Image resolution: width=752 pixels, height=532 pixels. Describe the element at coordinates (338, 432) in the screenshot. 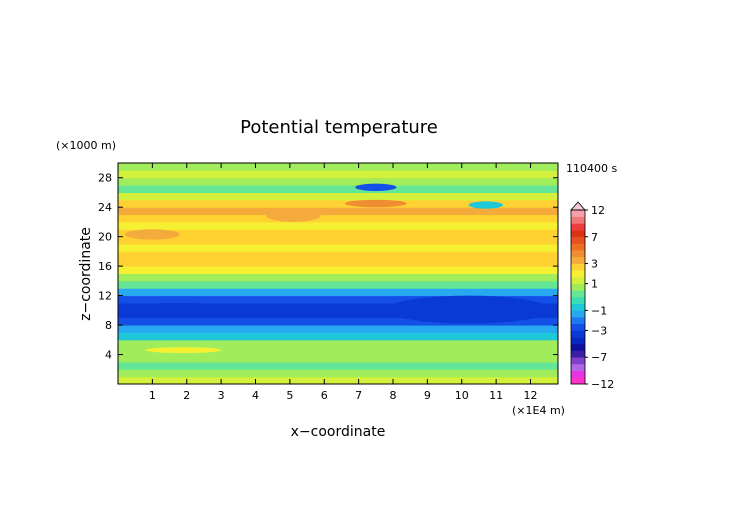

I see `x-axis-label: x−coordinate` at that location.